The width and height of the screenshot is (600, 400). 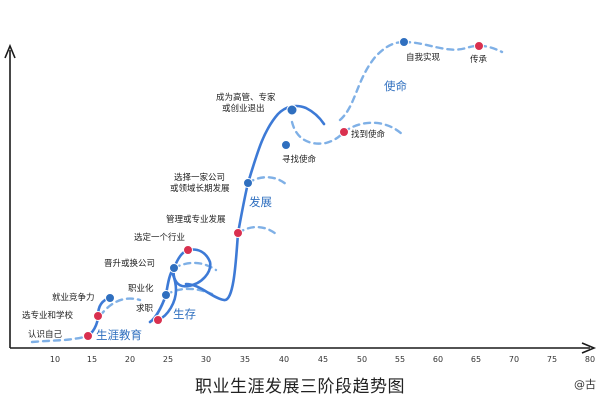 I want to click on phase-shiming: 使命, so click(x=395, y=86).